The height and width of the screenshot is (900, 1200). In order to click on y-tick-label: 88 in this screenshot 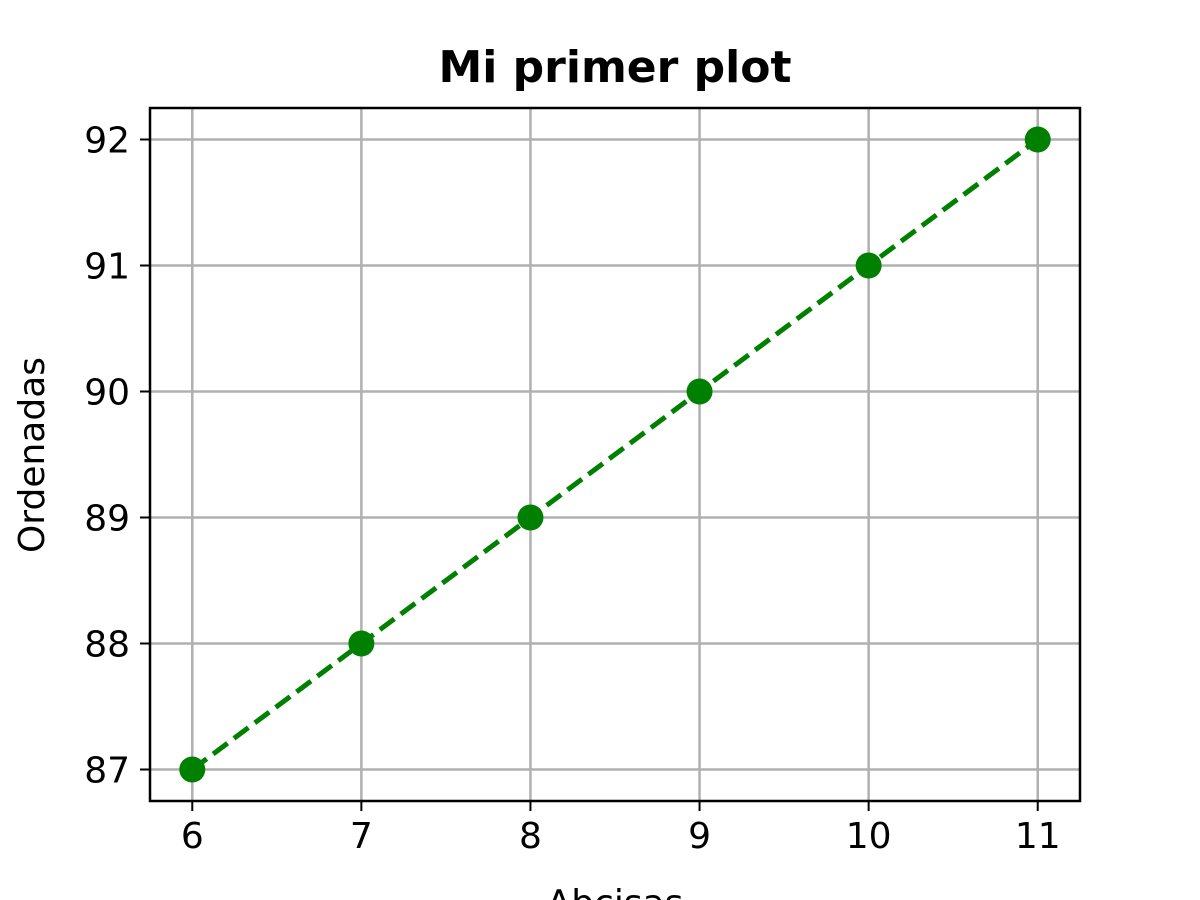, I will do `click(107, 645)`.